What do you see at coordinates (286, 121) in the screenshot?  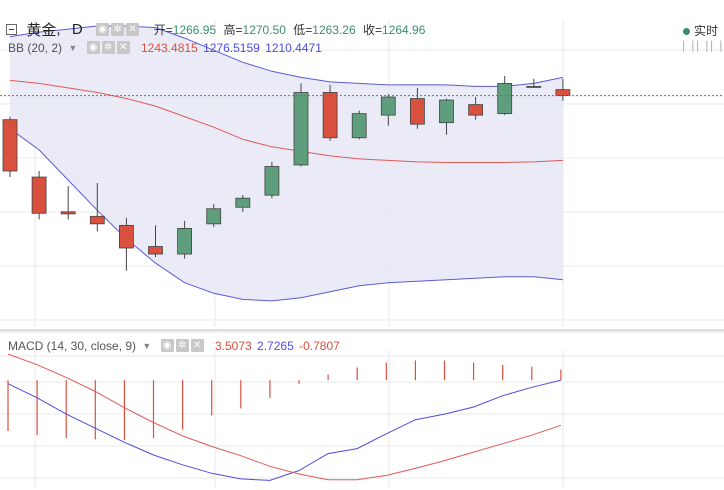 I see `bb-middle-line` at bounding box center [286, 121].